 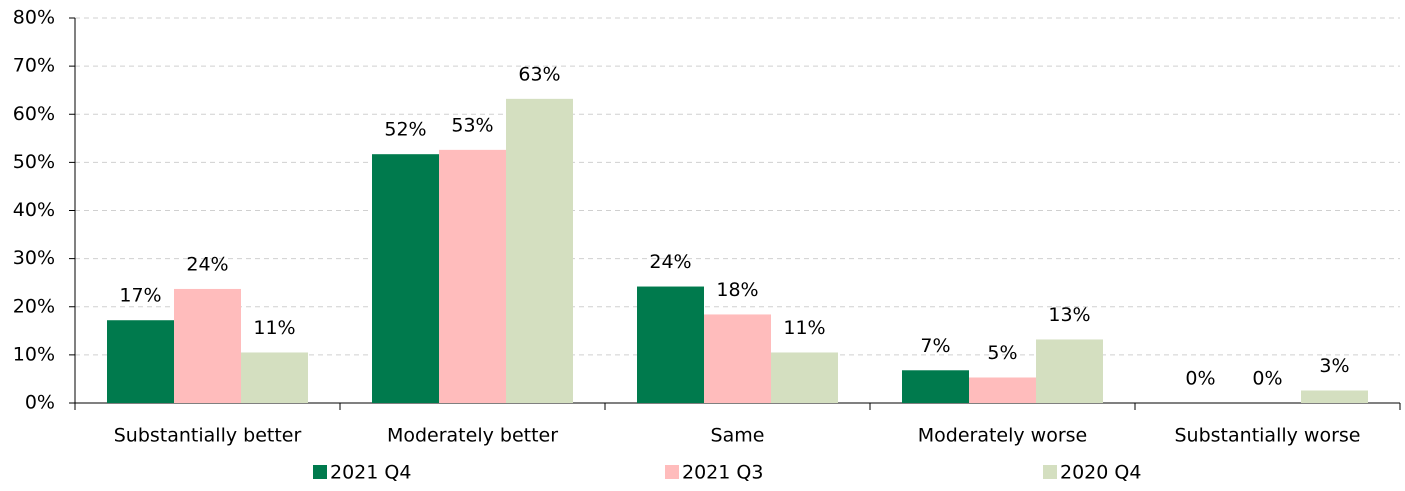 I want to click on value-label: 3%, so click(x=1334, y=366).